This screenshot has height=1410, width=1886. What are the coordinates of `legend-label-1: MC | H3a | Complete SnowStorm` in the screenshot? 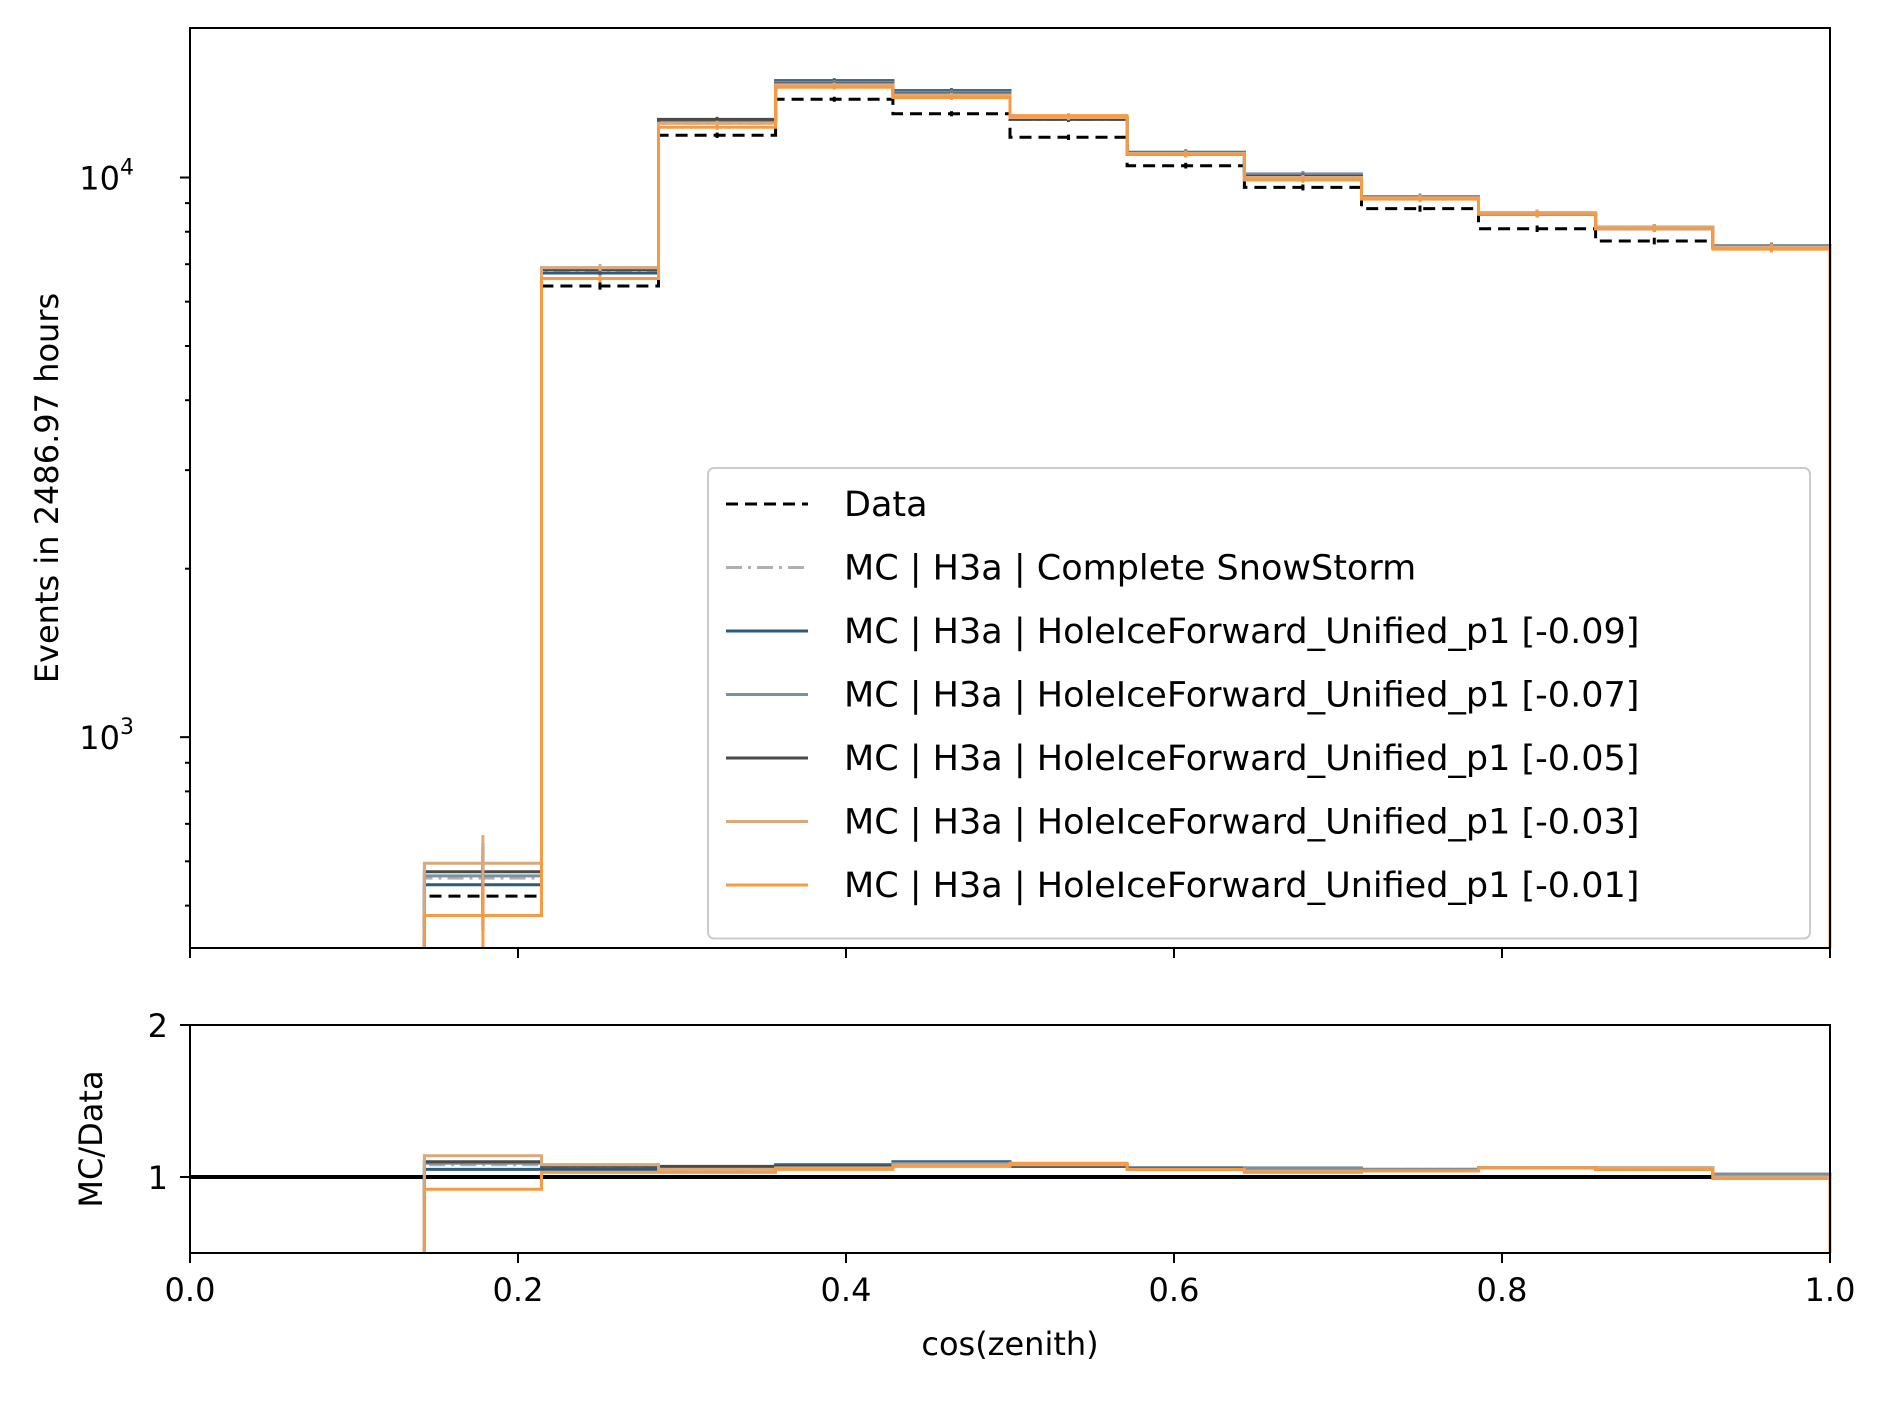 It's located at (1130, 569).